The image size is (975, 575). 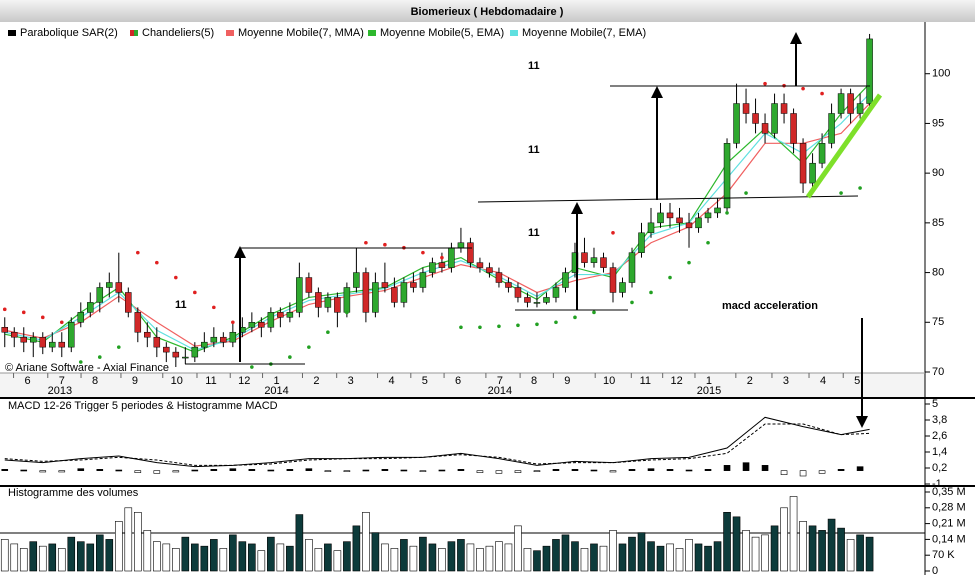 I want to click on legend-label: Chandeliers(5), so click(x=178, y=33).